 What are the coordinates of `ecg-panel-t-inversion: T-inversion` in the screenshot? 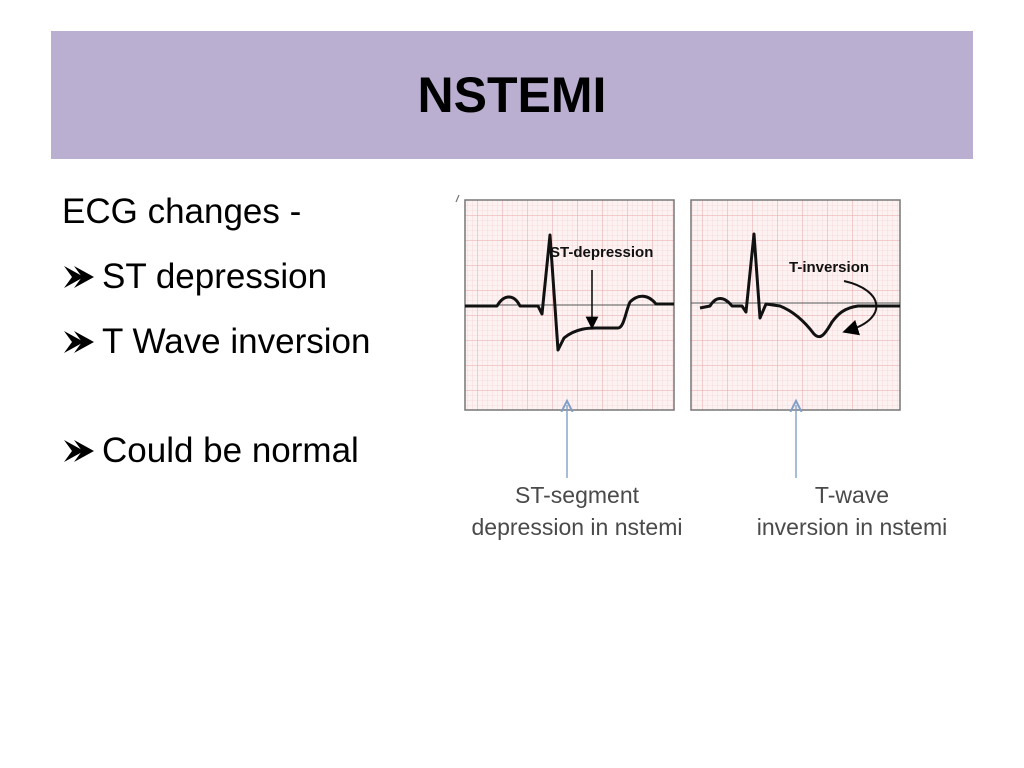 It's located at (795, 305).